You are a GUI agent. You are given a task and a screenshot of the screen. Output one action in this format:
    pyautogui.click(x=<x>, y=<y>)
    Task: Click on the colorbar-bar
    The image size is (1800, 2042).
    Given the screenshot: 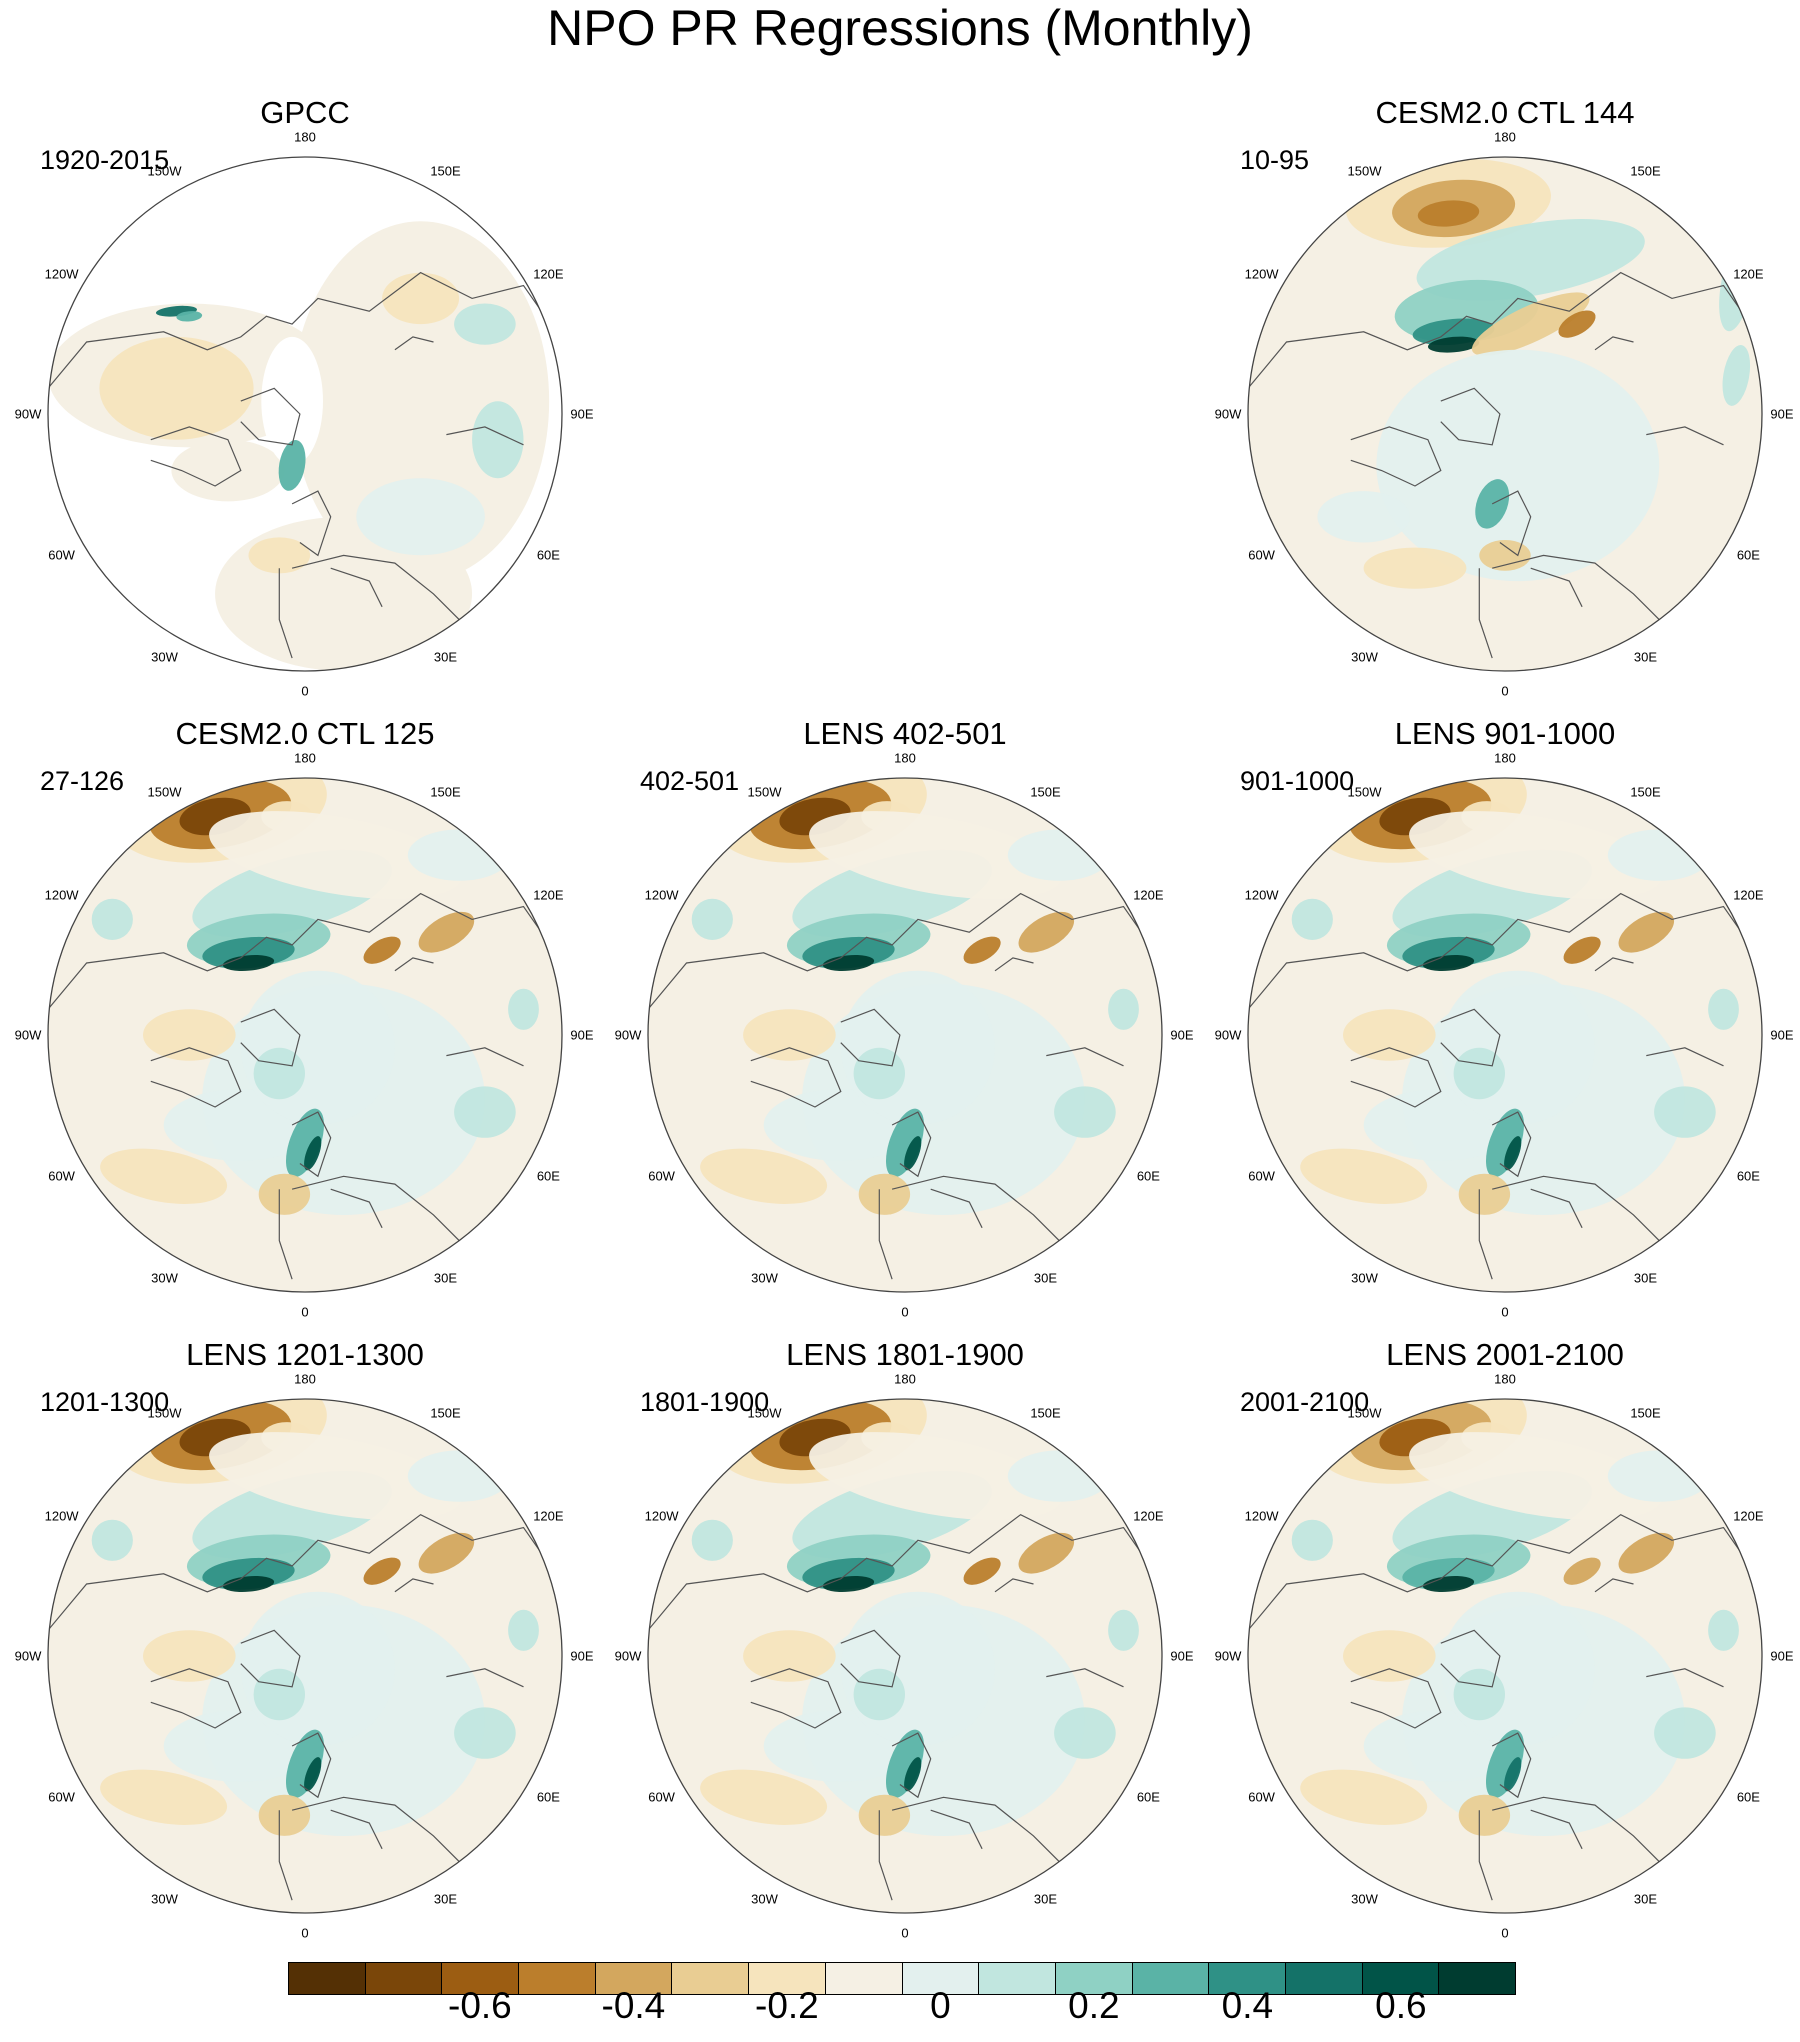 What is the action you would take?
    pyautogui.click(x=902, y=1978)
    